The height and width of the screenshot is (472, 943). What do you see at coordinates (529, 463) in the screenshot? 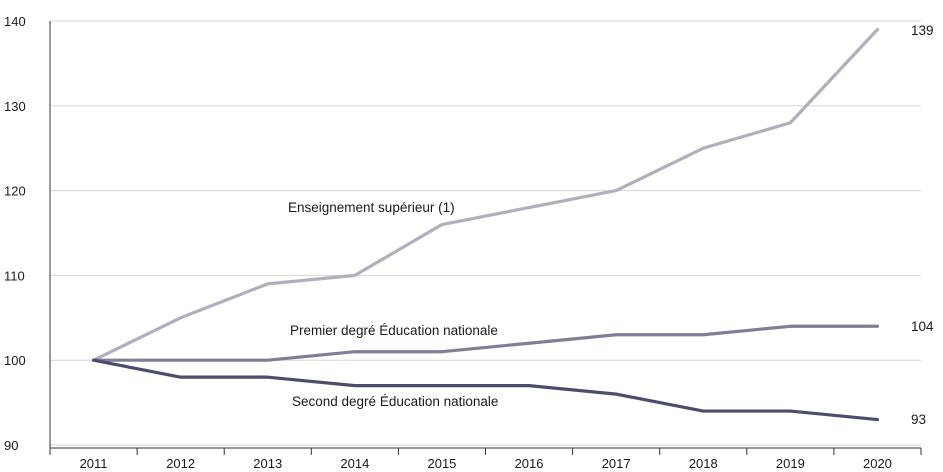
I see `x-tick-label-2016: 2016` at bounding box center [529, 463].